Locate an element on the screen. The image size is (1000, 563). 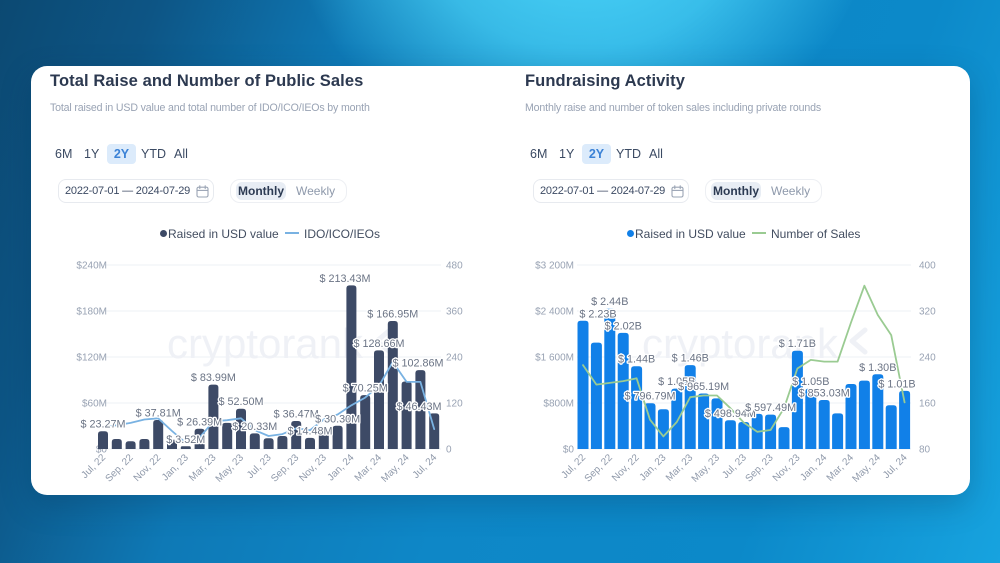
svg-text: 360 is located at coordinates (454, 312).